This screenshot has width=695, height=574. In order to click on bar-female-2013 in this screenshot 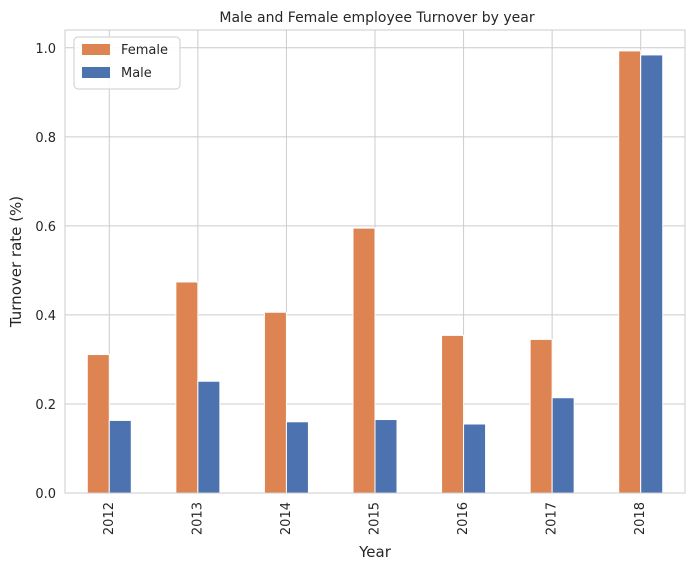, I will do `click(187, 387)`.